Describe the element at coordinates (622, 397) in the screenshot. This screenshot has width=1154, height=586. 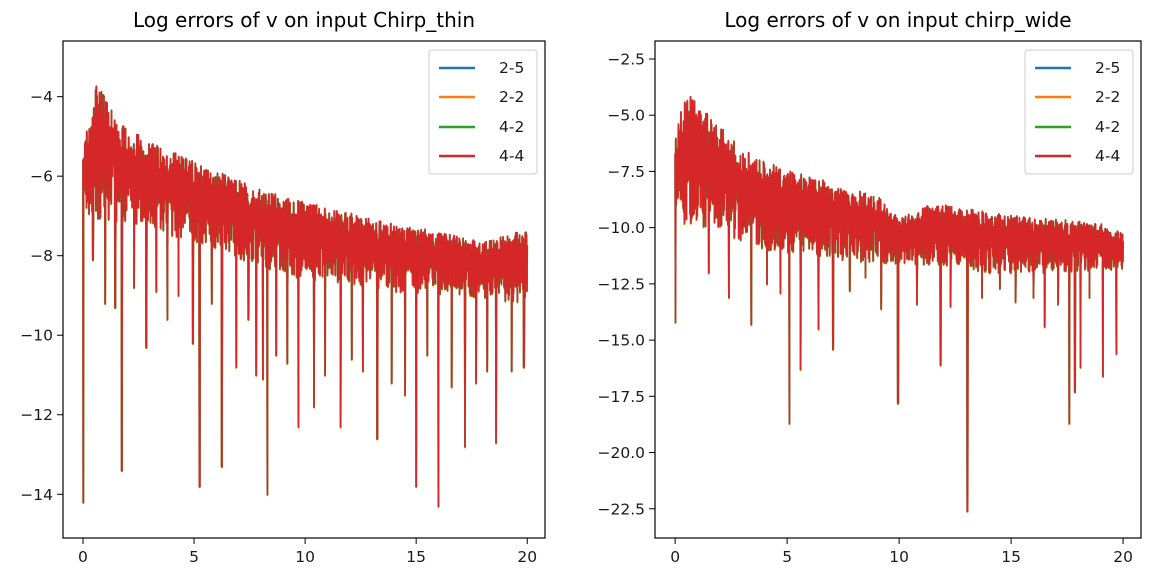
I see `y-tick-label: −17.5` at that location.